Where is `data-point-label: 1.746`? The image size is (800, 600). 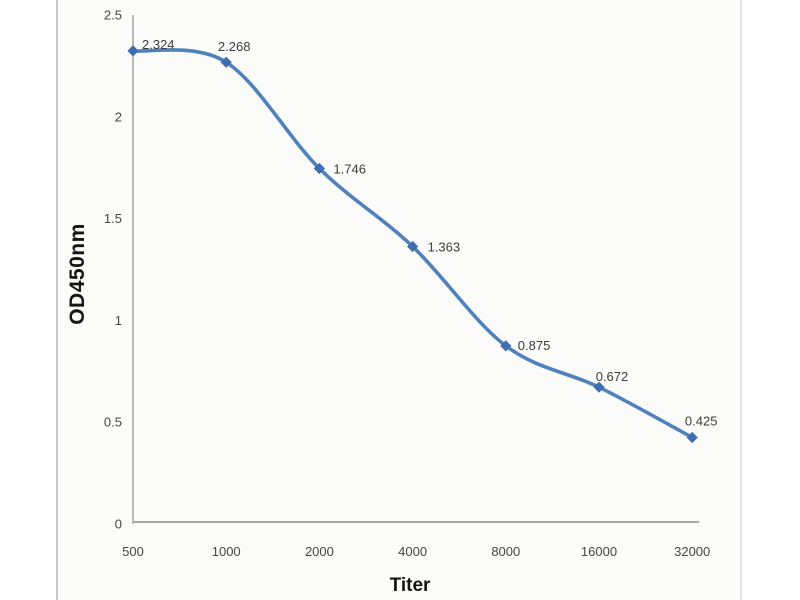 data-point-label: 1.746 is located at coordinates (349, 169).